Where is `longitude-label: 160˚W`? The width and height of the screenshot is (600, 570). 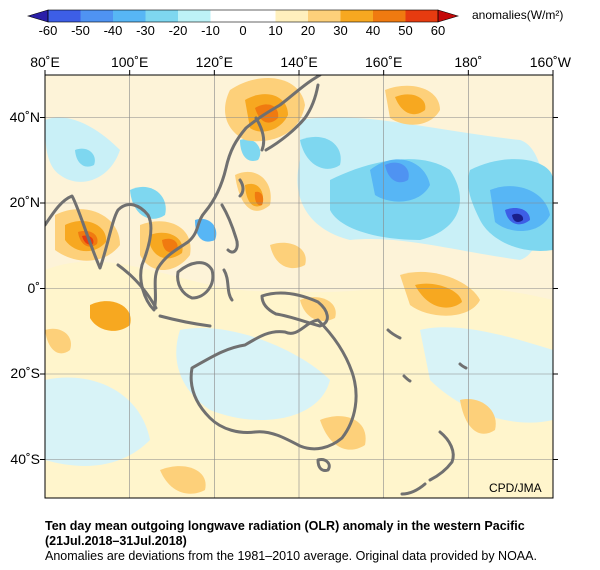 longitude-label: 160˚W is located at coordinates (550, 62).